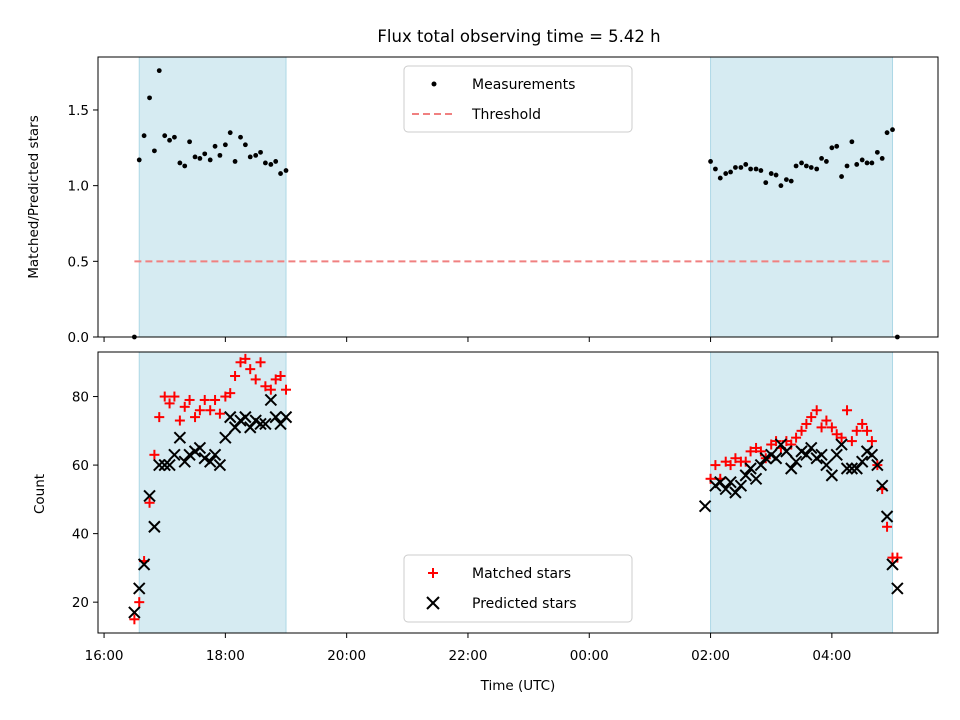  I want to click on x-axis-ticks, so click(468, 339).